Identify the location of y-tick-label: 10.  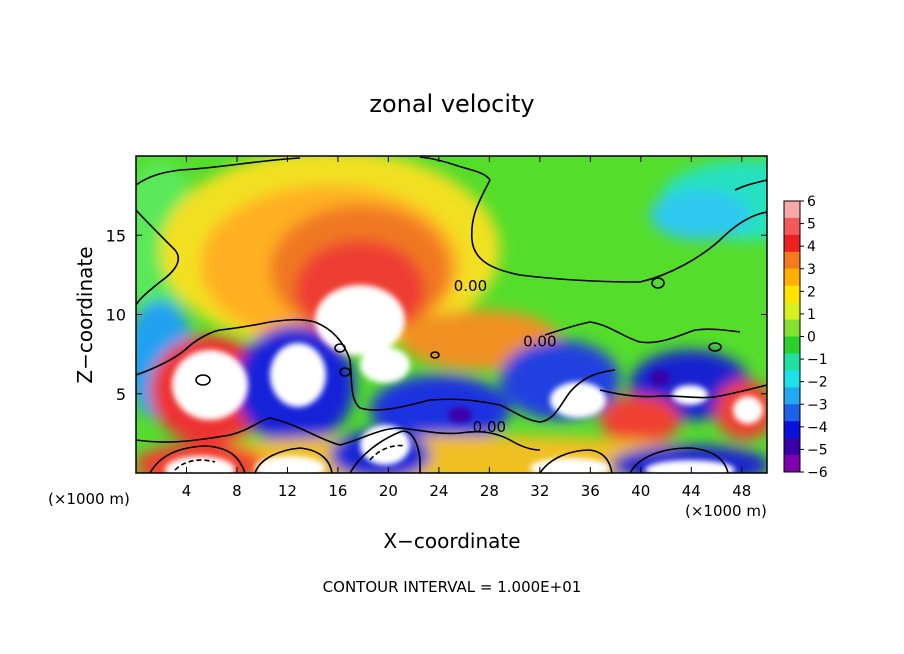
(116, 315).